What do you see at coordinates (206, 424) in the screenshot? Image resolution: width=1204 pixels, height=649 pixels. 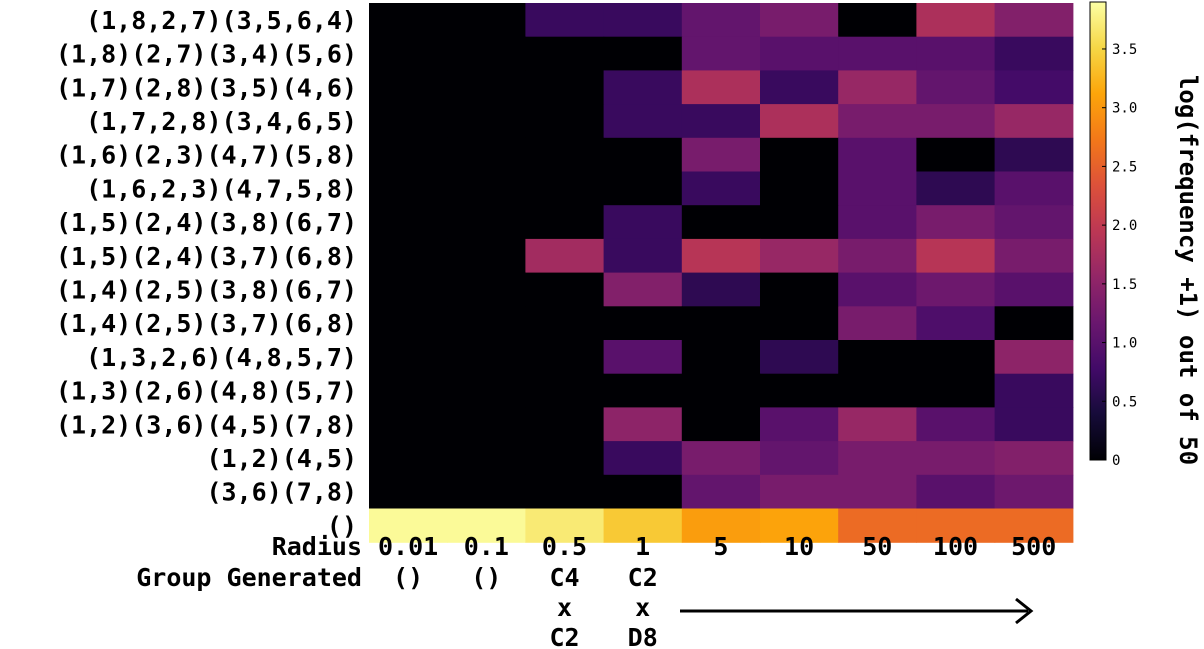 I see `y-tick-label: (1,2)(3,6)(4,5)(7,8)` at bounding box center [206, 424].